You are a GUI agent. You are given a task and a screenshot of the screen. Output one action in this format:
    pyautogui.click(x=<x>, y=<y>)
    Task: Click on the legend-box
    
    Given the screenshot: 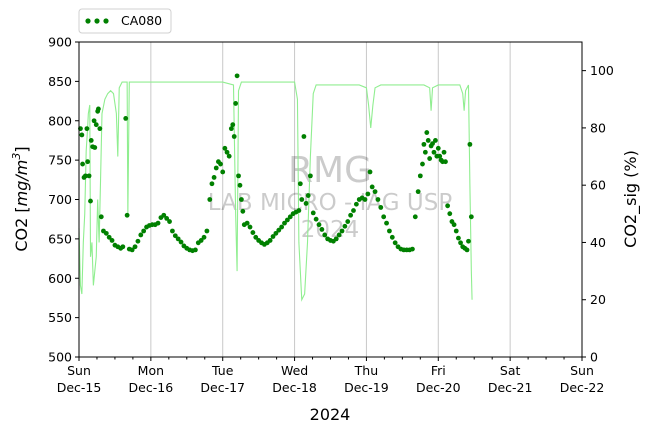 What is the action you would take?
    pyautogui.click(x=125, y=21)
    